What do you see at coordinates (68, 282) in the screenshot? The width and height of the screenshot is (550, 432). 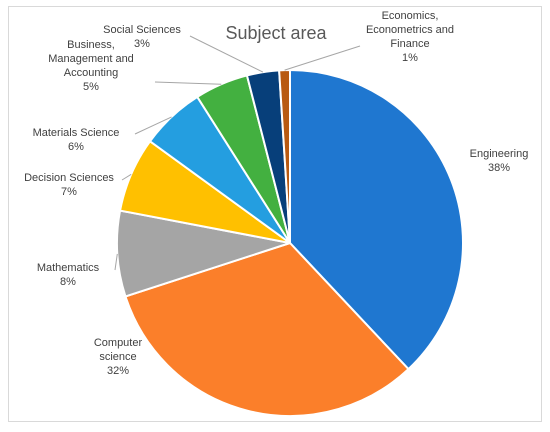 I see `data-label-line: 8%` at bounding box center [68, 282].